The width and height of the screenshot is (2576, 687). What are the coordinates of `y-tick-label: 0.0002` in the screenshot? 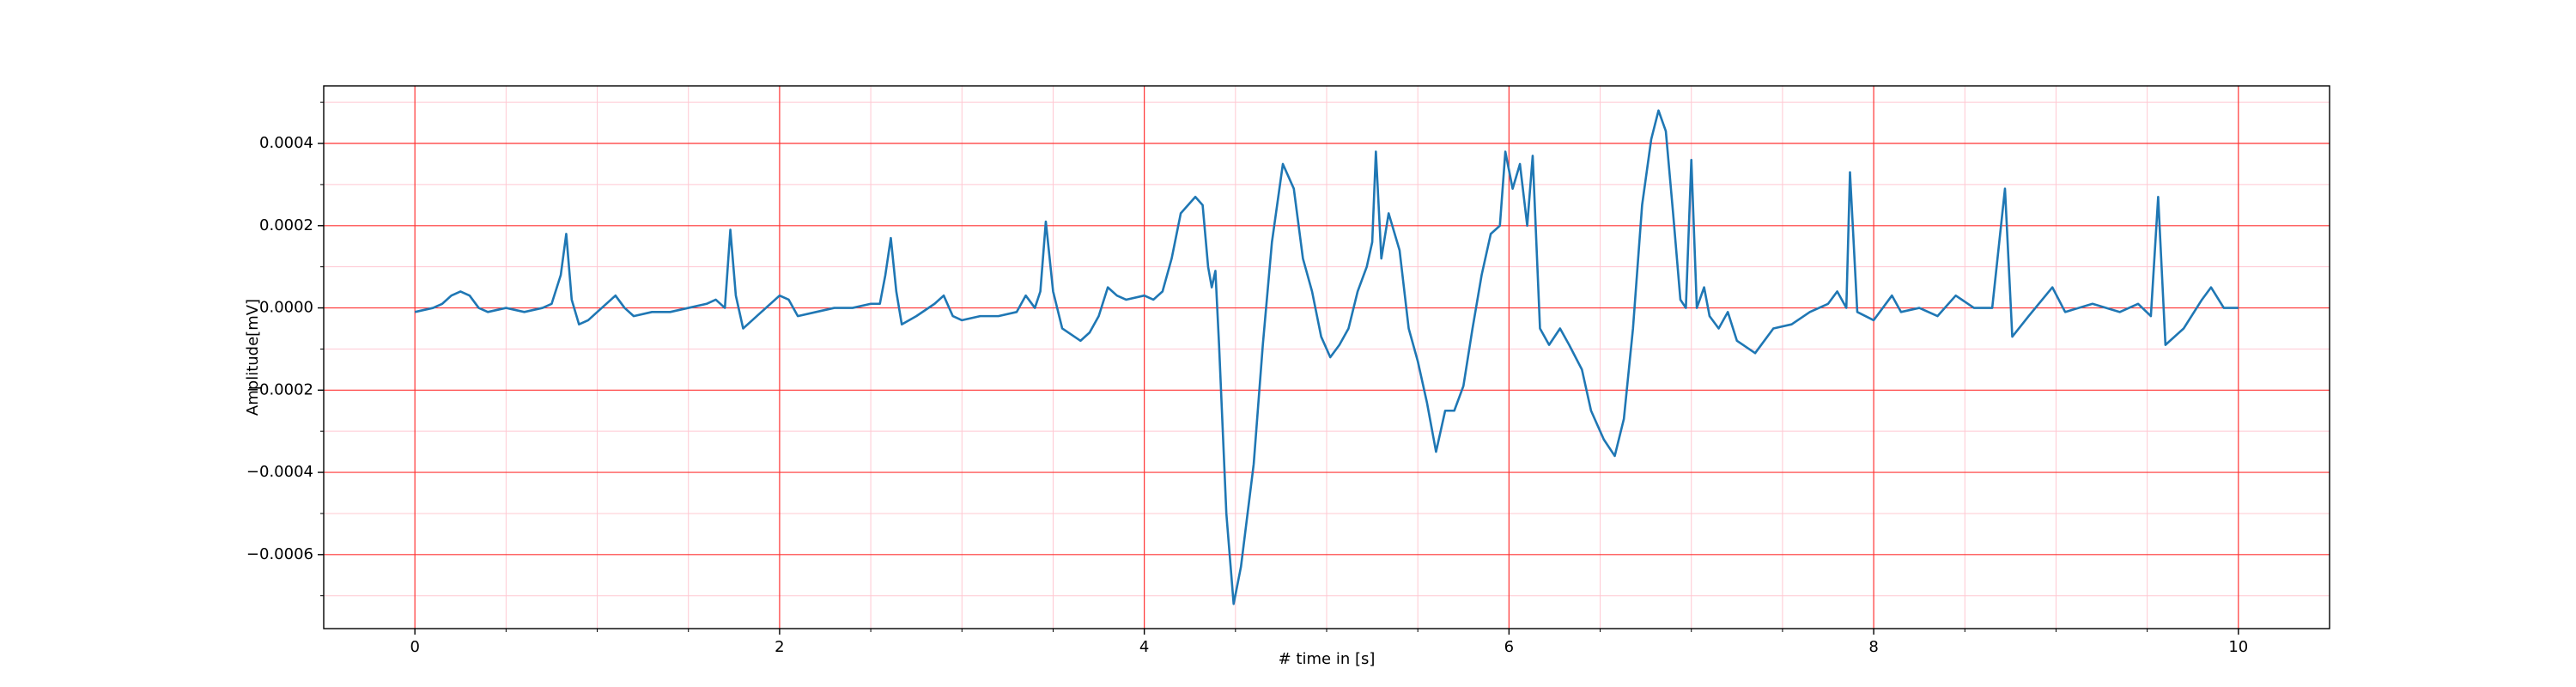 It's located at (286, 225).